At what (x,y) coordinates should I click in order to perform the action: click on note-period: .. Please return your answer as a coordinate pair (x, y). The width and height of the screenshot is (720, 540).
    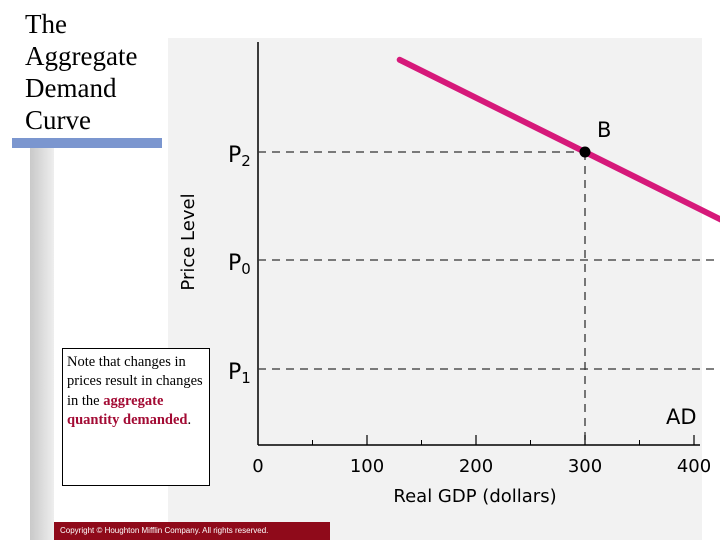
    Looking at the image, I should click on (189, 420).